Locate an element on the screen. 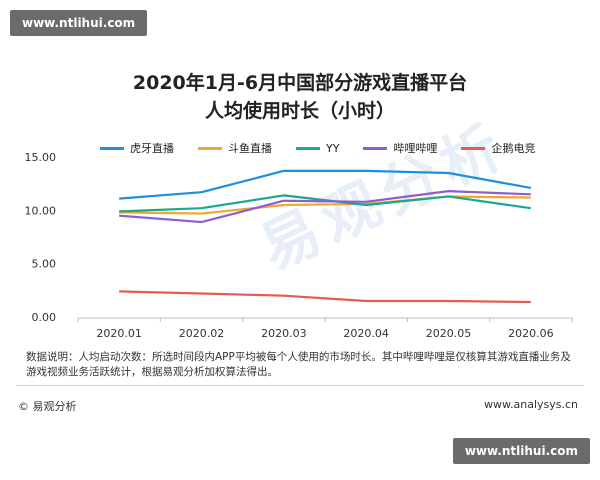 The height and width of the screenshot is (480, 600). y-tick-label: 0.00 is located at coordinates (44, 317).